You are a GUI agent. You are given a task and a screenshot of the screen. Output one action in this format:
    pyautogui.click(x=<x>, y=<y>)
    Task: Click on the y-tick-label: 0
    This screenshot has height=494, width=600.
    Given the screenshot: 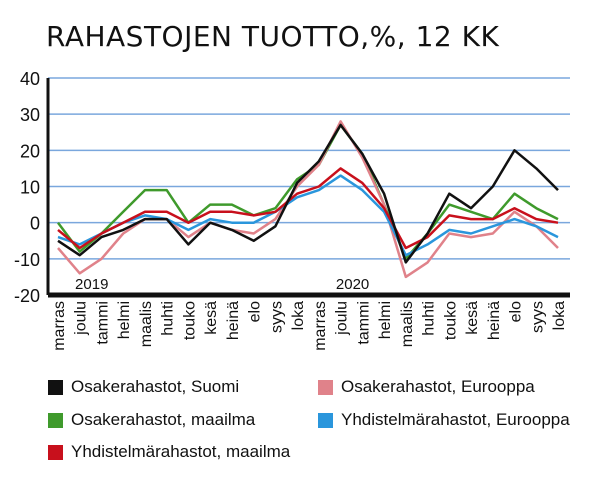 What is the action you would take?
    pyautogui.click(x=35, y=224)
    